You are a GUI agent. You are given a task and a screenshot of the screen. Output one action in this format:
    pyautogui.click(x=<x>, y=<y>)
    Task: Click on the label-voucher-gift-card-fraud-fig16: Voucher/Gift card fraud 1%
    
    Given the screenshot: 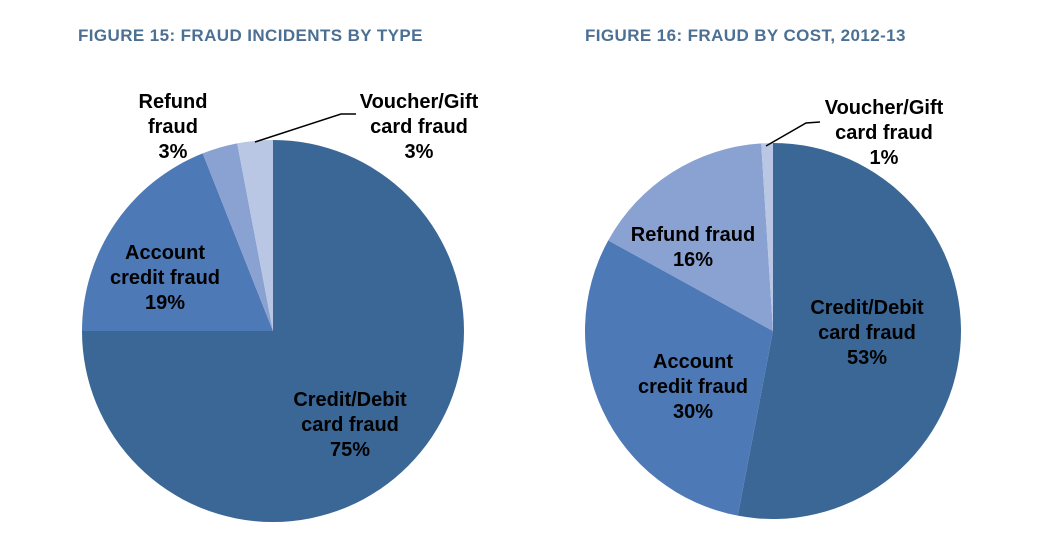 What is the action you would take?
    pyautogui.click(x=884, y=133)
    